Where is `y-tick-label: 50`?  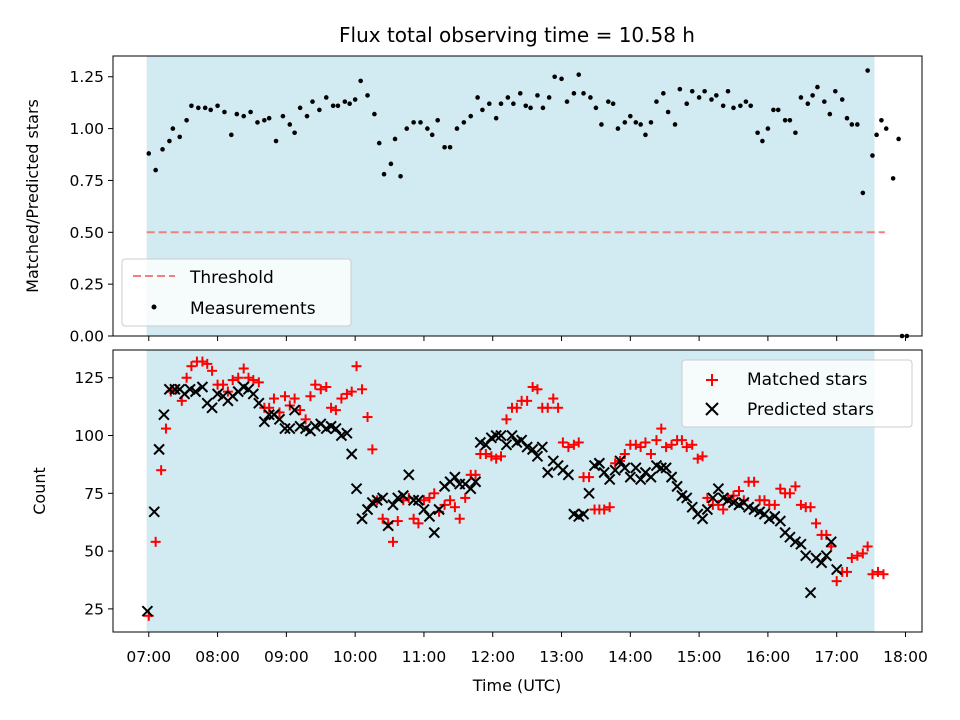
y-tick-label: 50 is located at coordinates (94, 552).